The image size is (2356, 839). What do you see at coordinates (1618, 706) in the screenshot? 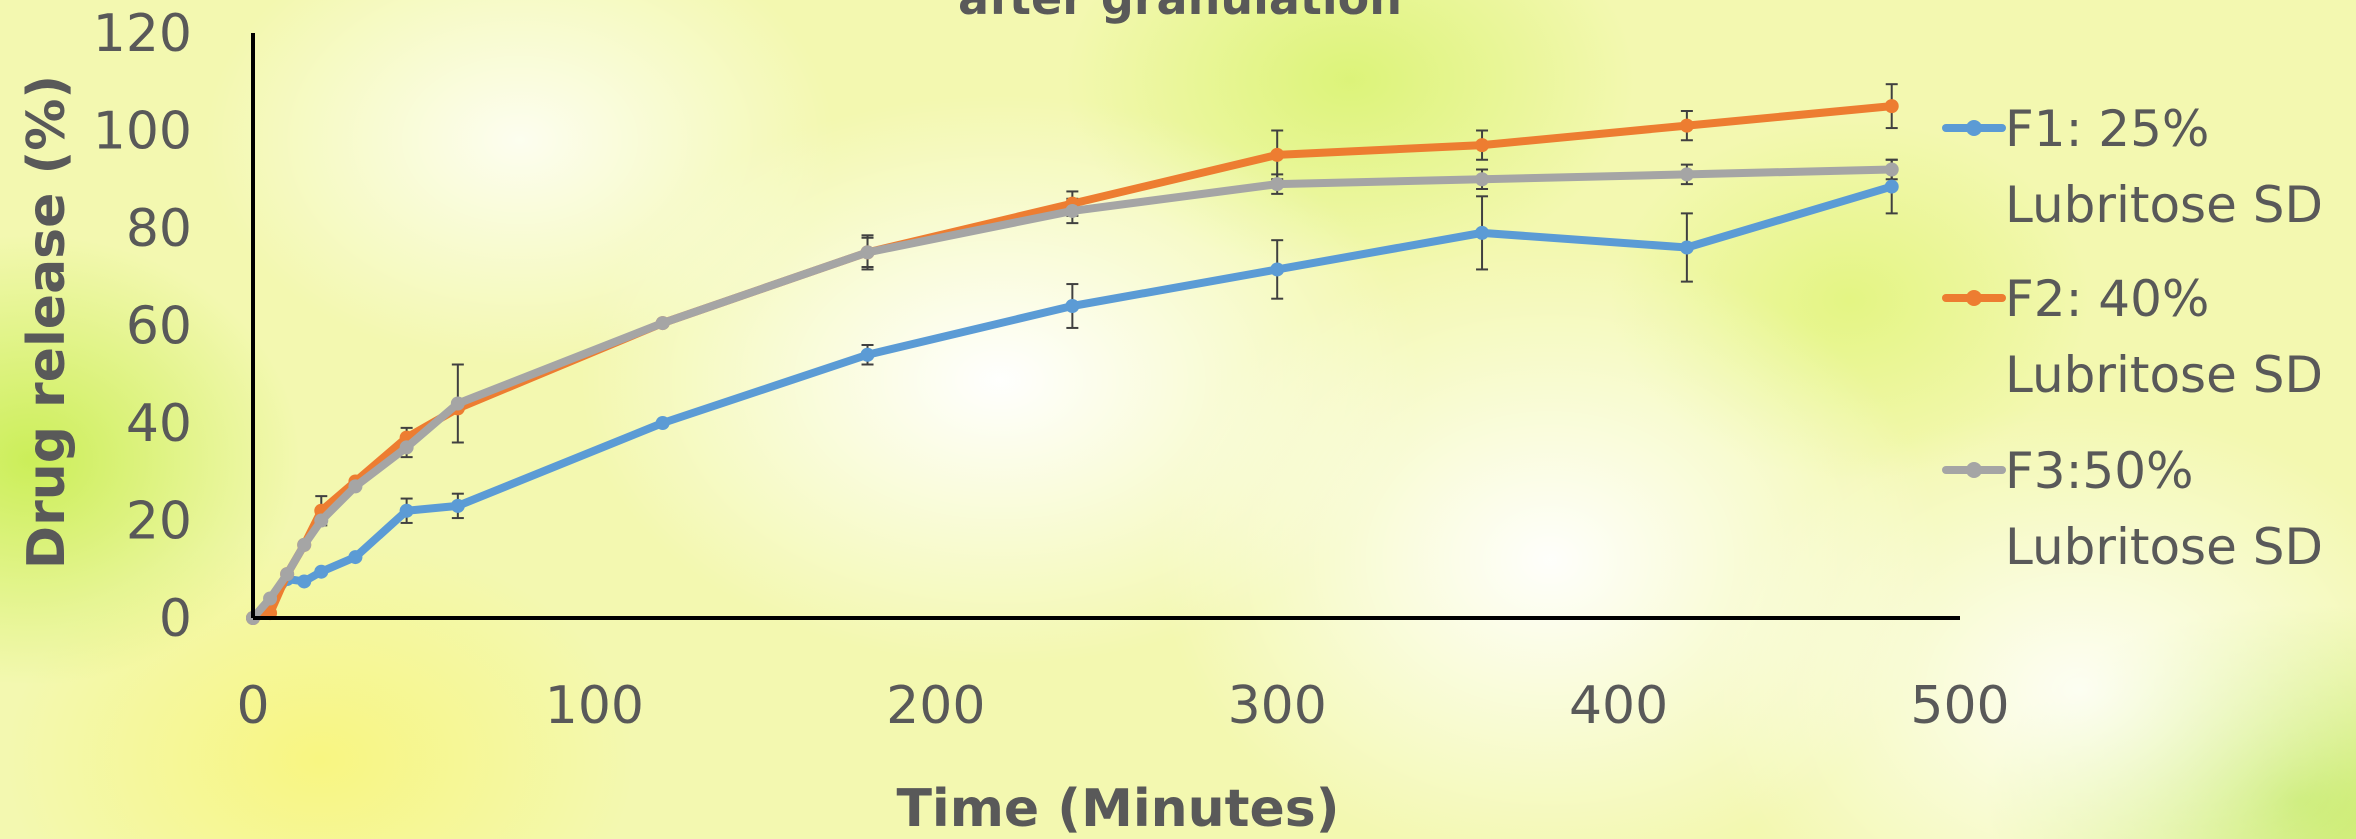
I see `x-tick-label: 400` at bounding box center [1618, 706].